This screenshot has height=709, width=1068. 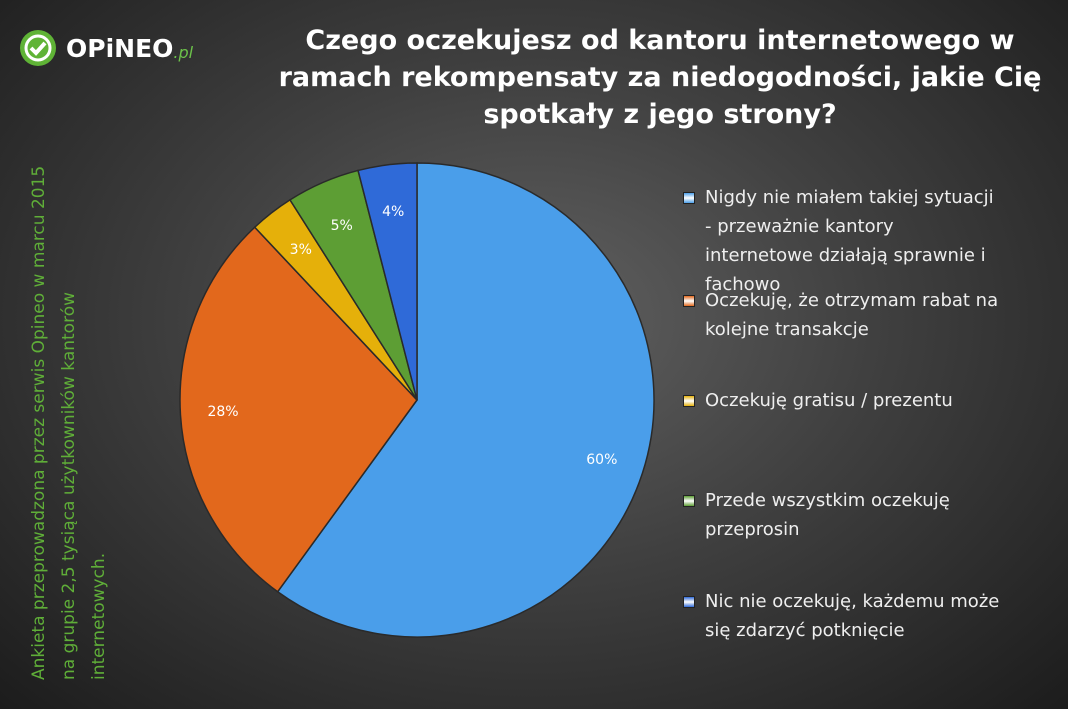 What do you see at coordinates (120, 48) in the screenshot?
I see `logo-name: OPiNEO` at bounding box center [120, 48].